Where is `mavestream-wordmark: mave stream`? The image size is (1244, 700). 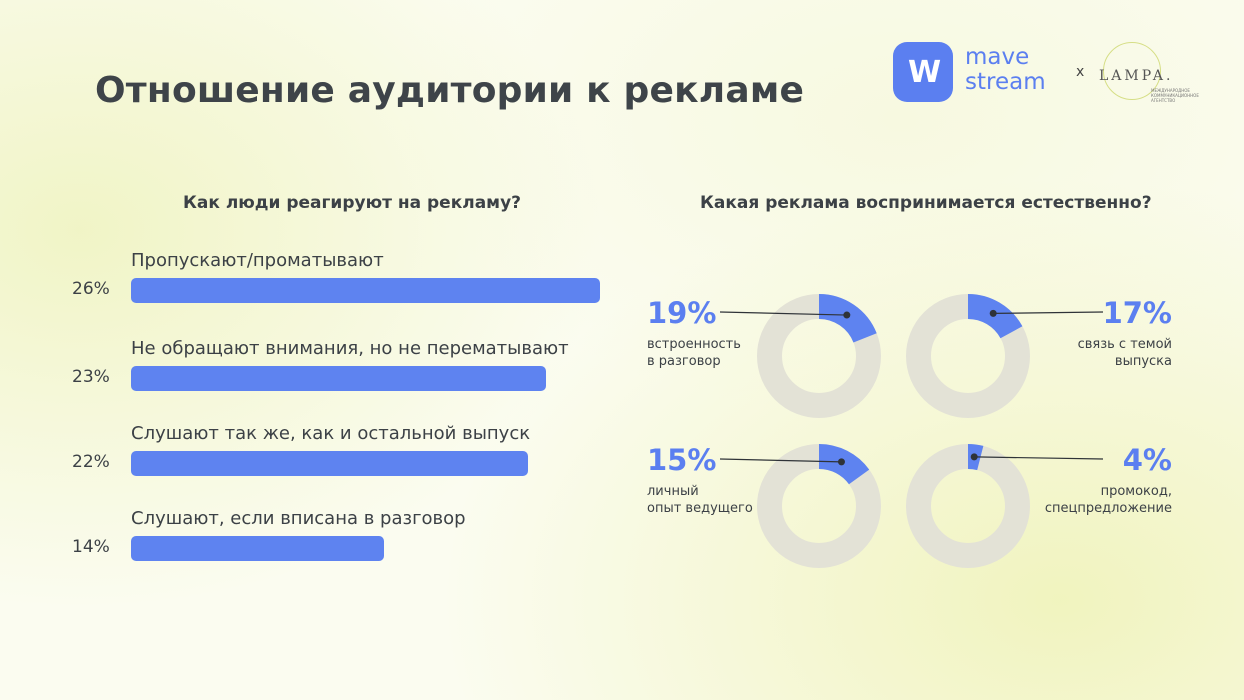
mavestream-wordmark: mave stream is located at coordinates (1025, 70).